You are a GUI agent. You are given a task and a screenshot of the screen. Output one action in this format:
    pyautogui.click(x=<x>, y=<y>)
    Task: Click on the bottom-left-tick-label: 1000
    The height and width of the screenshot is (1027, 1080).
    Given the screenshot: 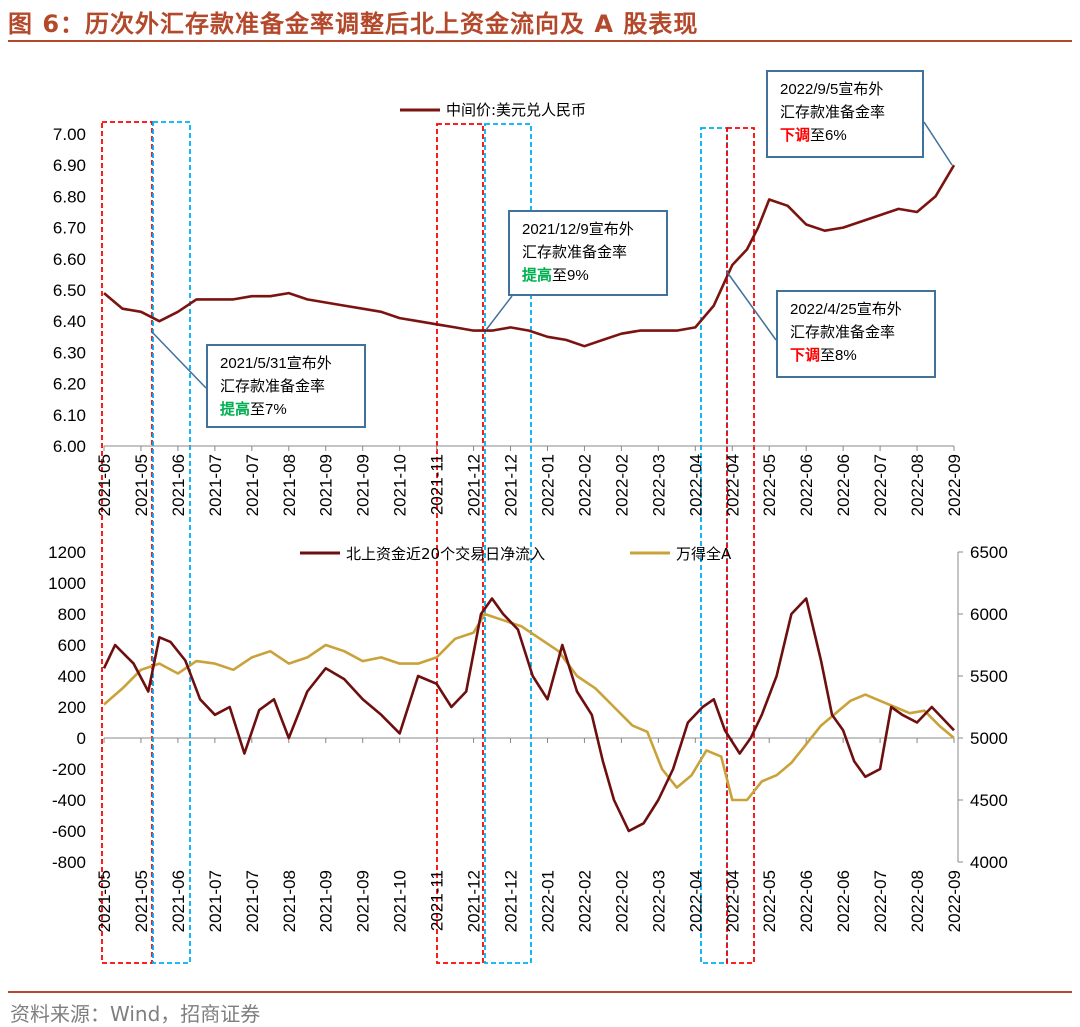 What is the action you would take?
    pyautogui.click(x=67, y=583)
    